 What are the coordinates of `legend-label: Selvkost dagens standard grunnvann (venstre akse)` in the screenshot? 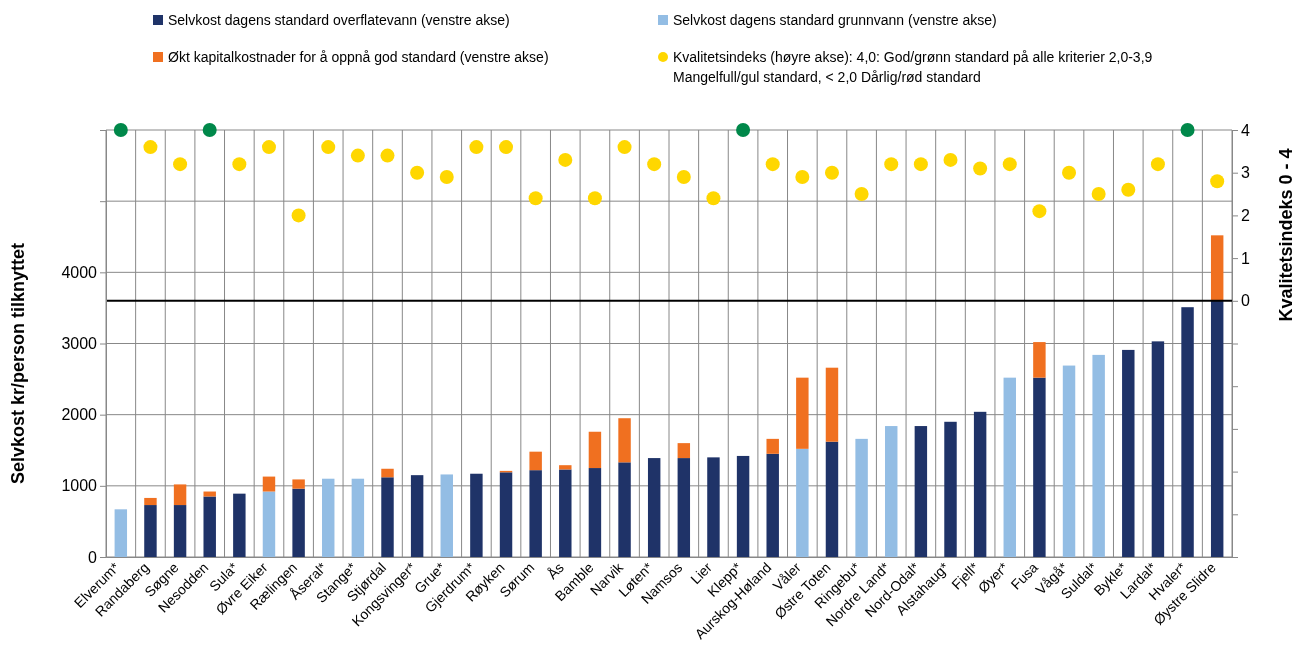 It's located at (835, 20).